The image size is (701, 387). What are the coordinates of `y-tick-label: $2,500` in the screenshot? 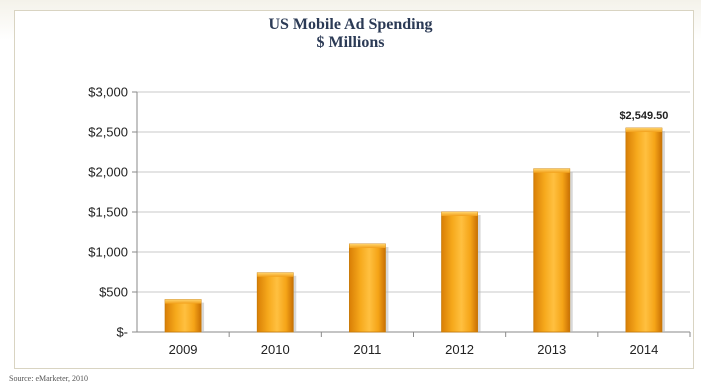 It's located at (108, 132).